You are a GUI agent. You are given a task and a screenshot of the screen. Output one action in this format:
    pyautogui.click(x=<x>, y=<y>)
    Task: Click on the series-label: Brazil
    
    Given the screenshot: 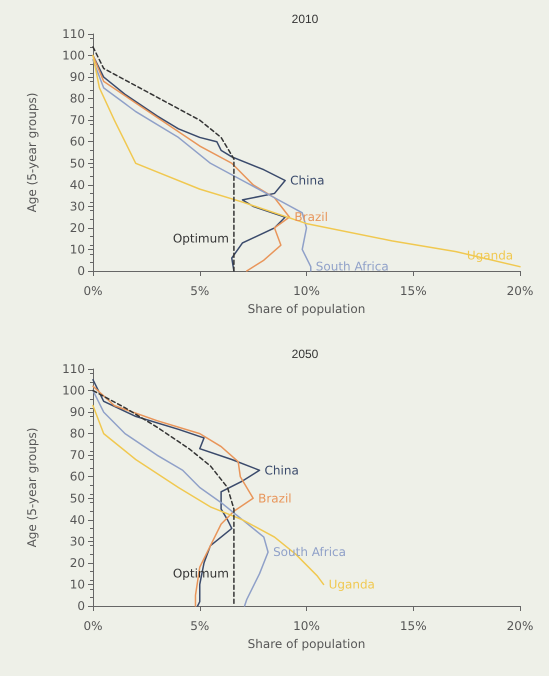 What is the action you would take?
    pyautogui.click(x=275, y=498)
    